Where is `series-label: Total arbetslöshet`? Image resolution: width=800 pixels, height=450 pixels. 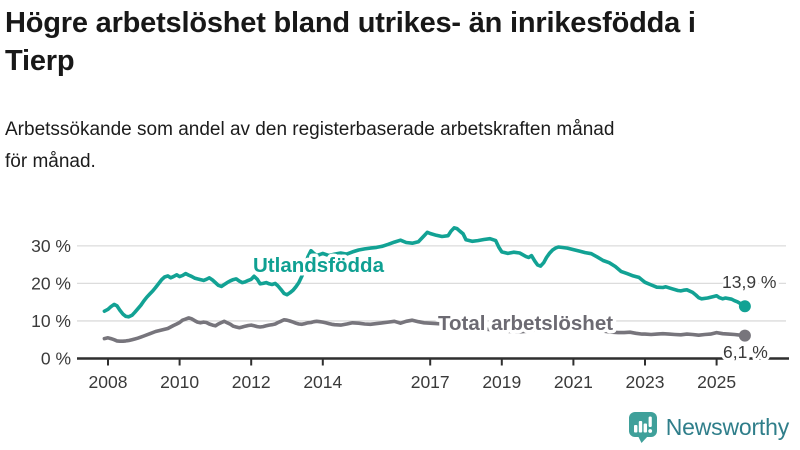 series-label: Total arbetslöshet is located at coordinates (525, 323).